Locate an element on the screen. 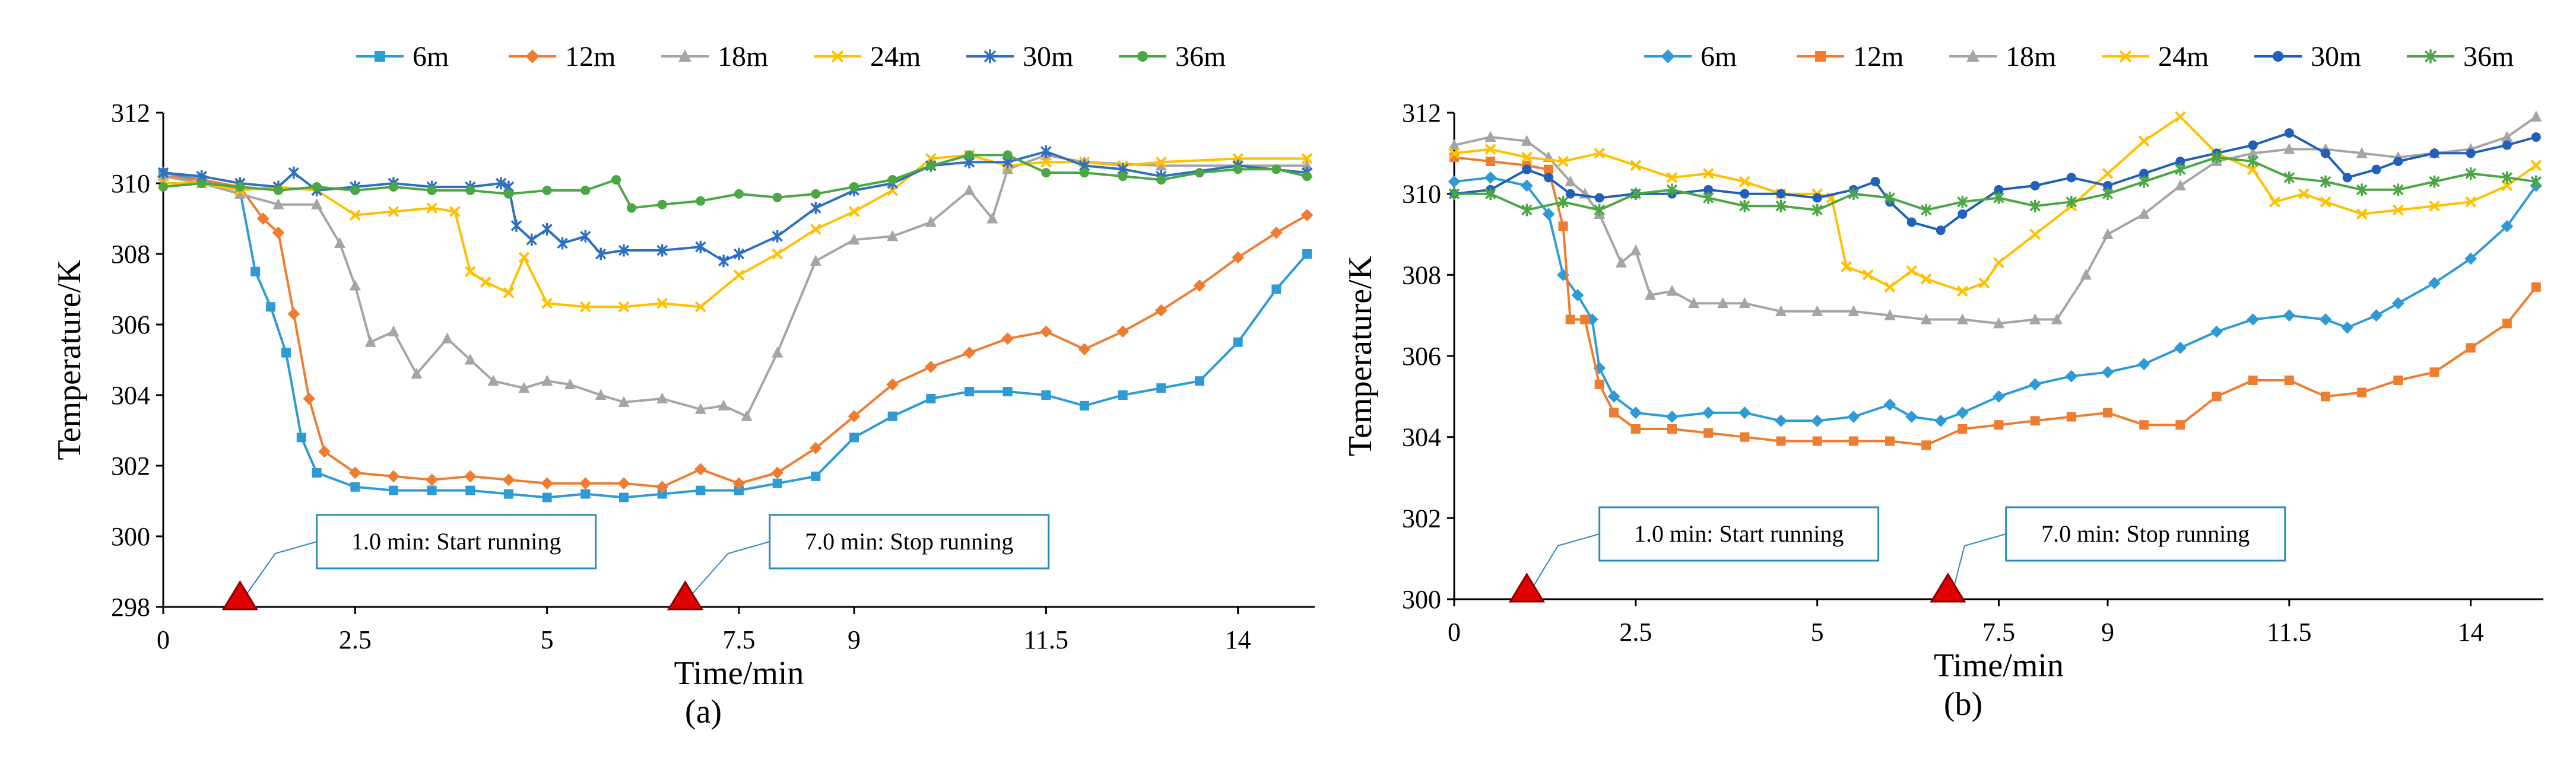 Image resolution: width=2576 pixels, height=776 pixels. legend-label: 18m is located at coordinates (2031, 56).